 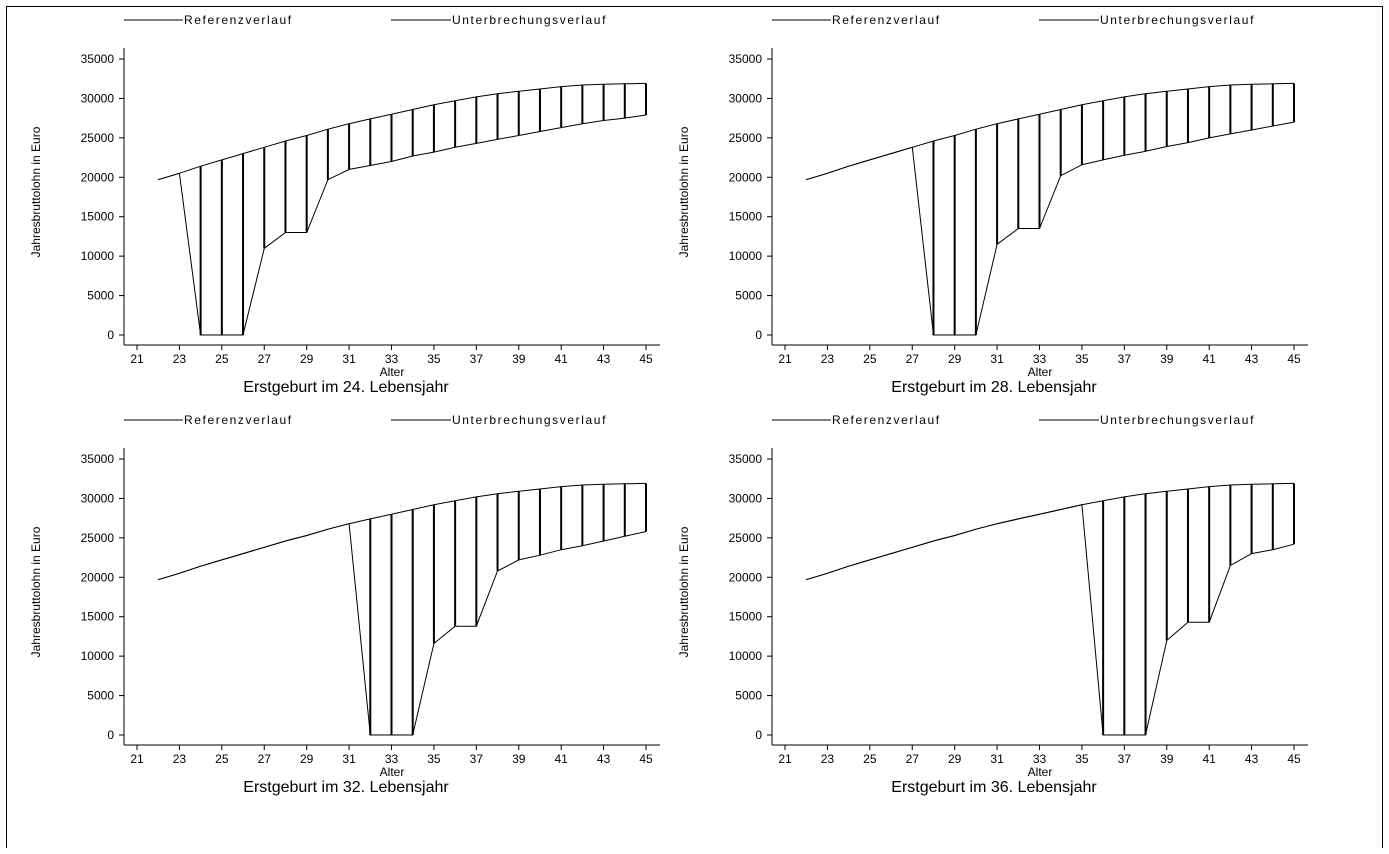 What do you see at coordinates (346, 787) in the screenshot?
I see `chart-title: Erstgeburt im 32. Lebensjahr` at bounding box center [346, 787].